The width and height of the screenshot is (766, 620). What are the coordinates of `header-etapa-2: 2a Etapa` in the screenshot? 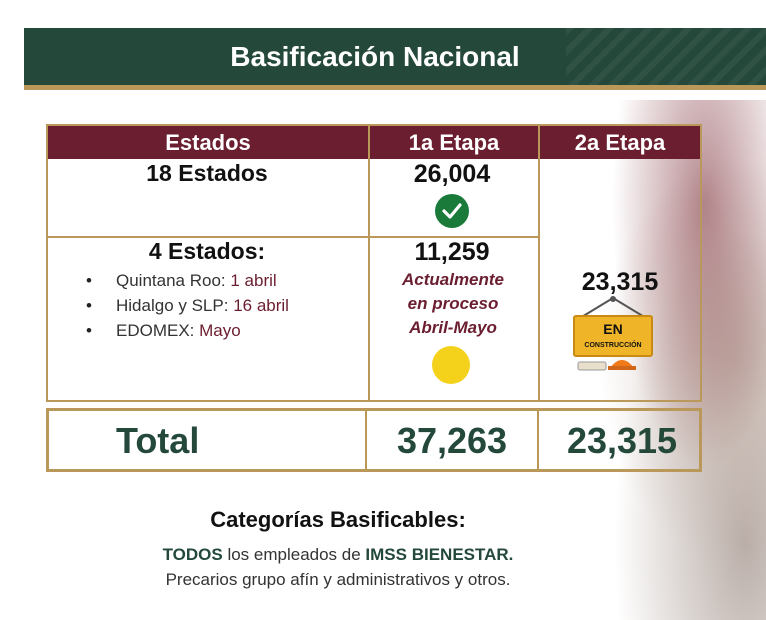 It's located at (620, 142).